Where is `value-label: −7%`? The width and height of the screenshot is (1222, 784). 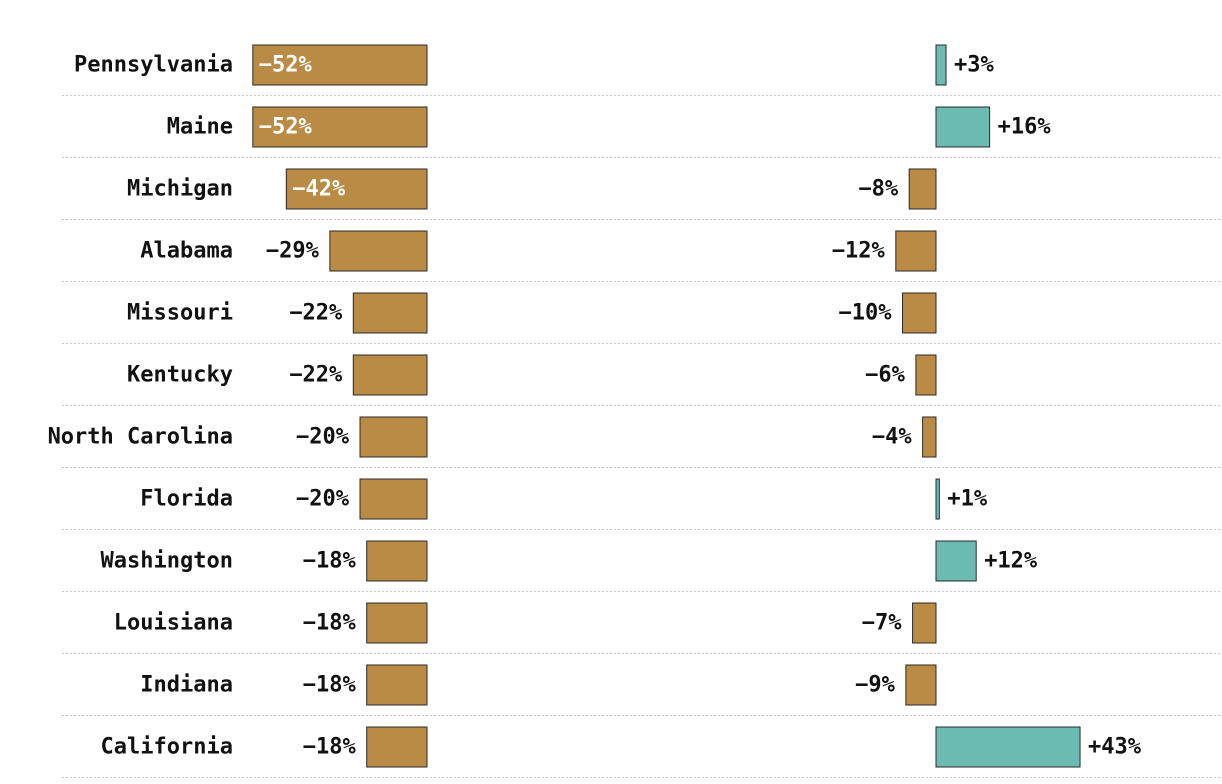
value-label: −7% is located at coordinates (882, 623).